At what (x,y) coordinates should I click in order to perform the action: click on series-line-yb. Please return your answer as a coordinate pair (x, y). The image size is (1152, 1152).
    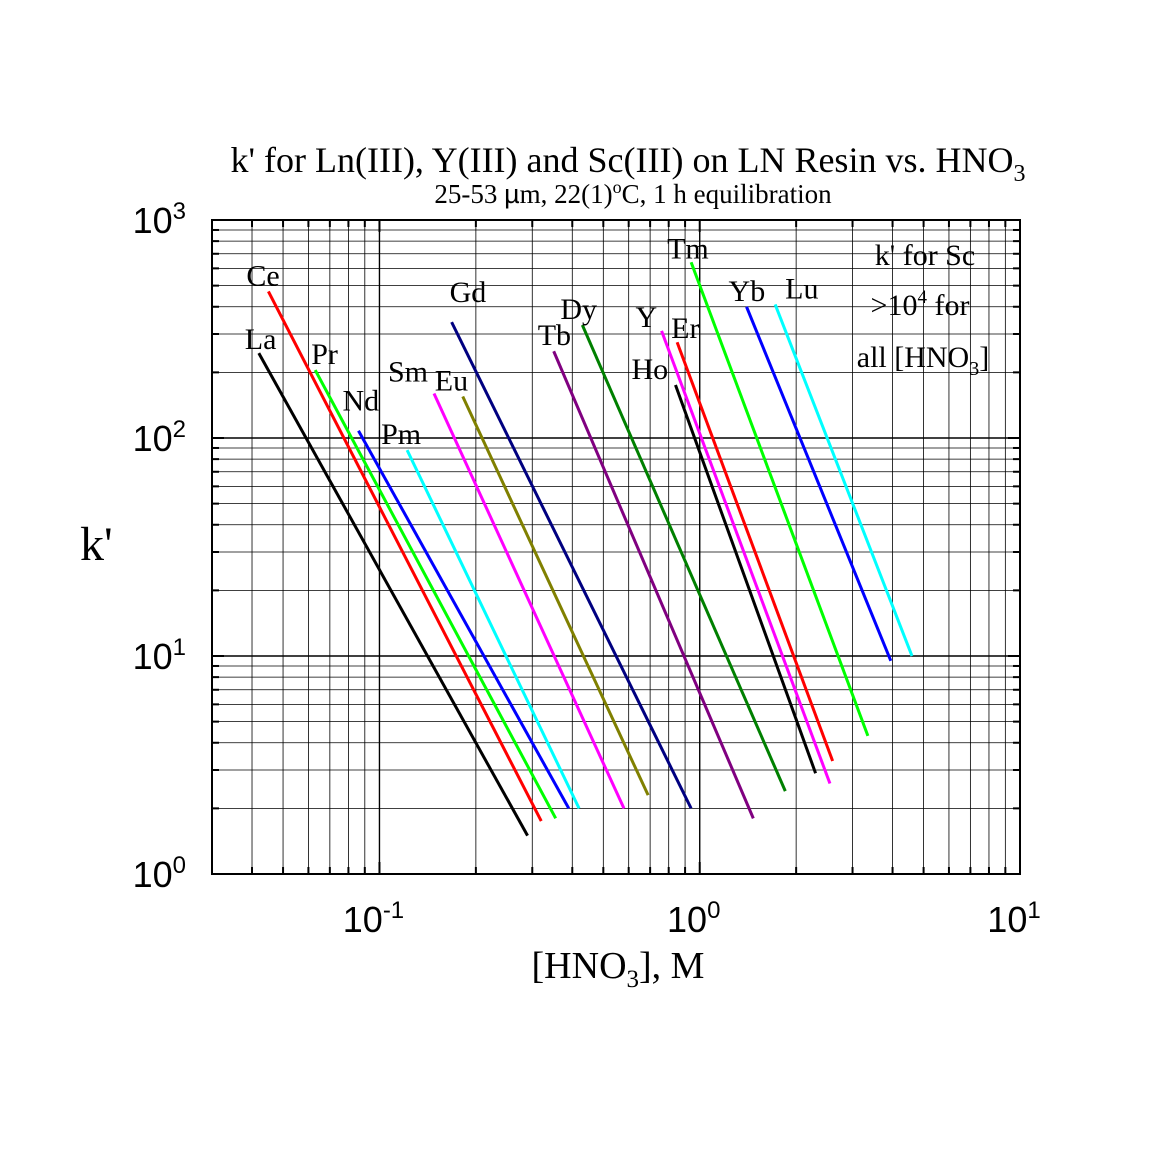
    Looking at the image, I should click on (819, 484).